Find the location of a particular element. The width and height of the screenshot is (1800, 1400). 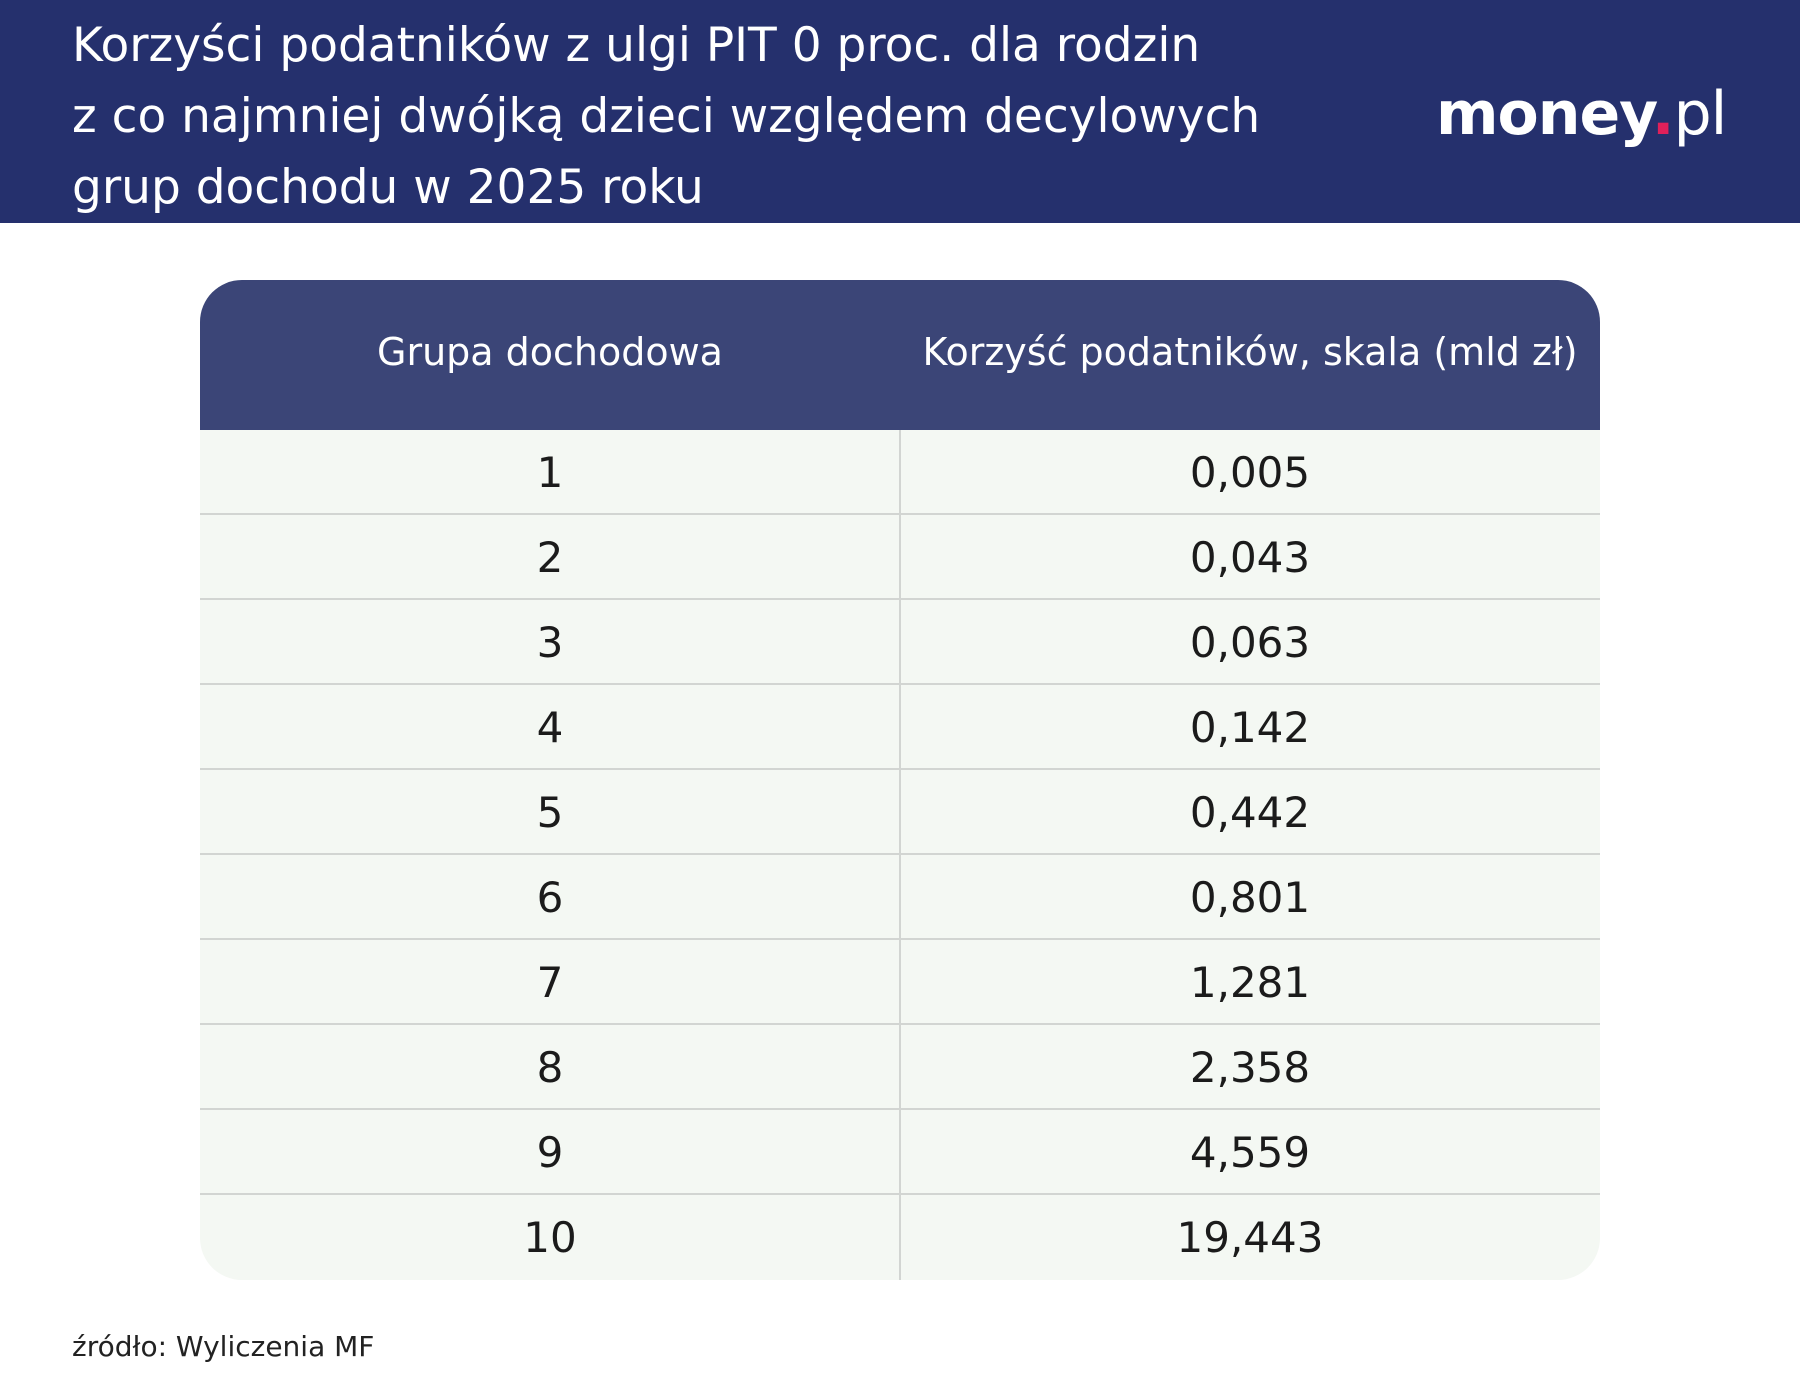

table-row: 5 0,442 is located at coordinates (900, 812).